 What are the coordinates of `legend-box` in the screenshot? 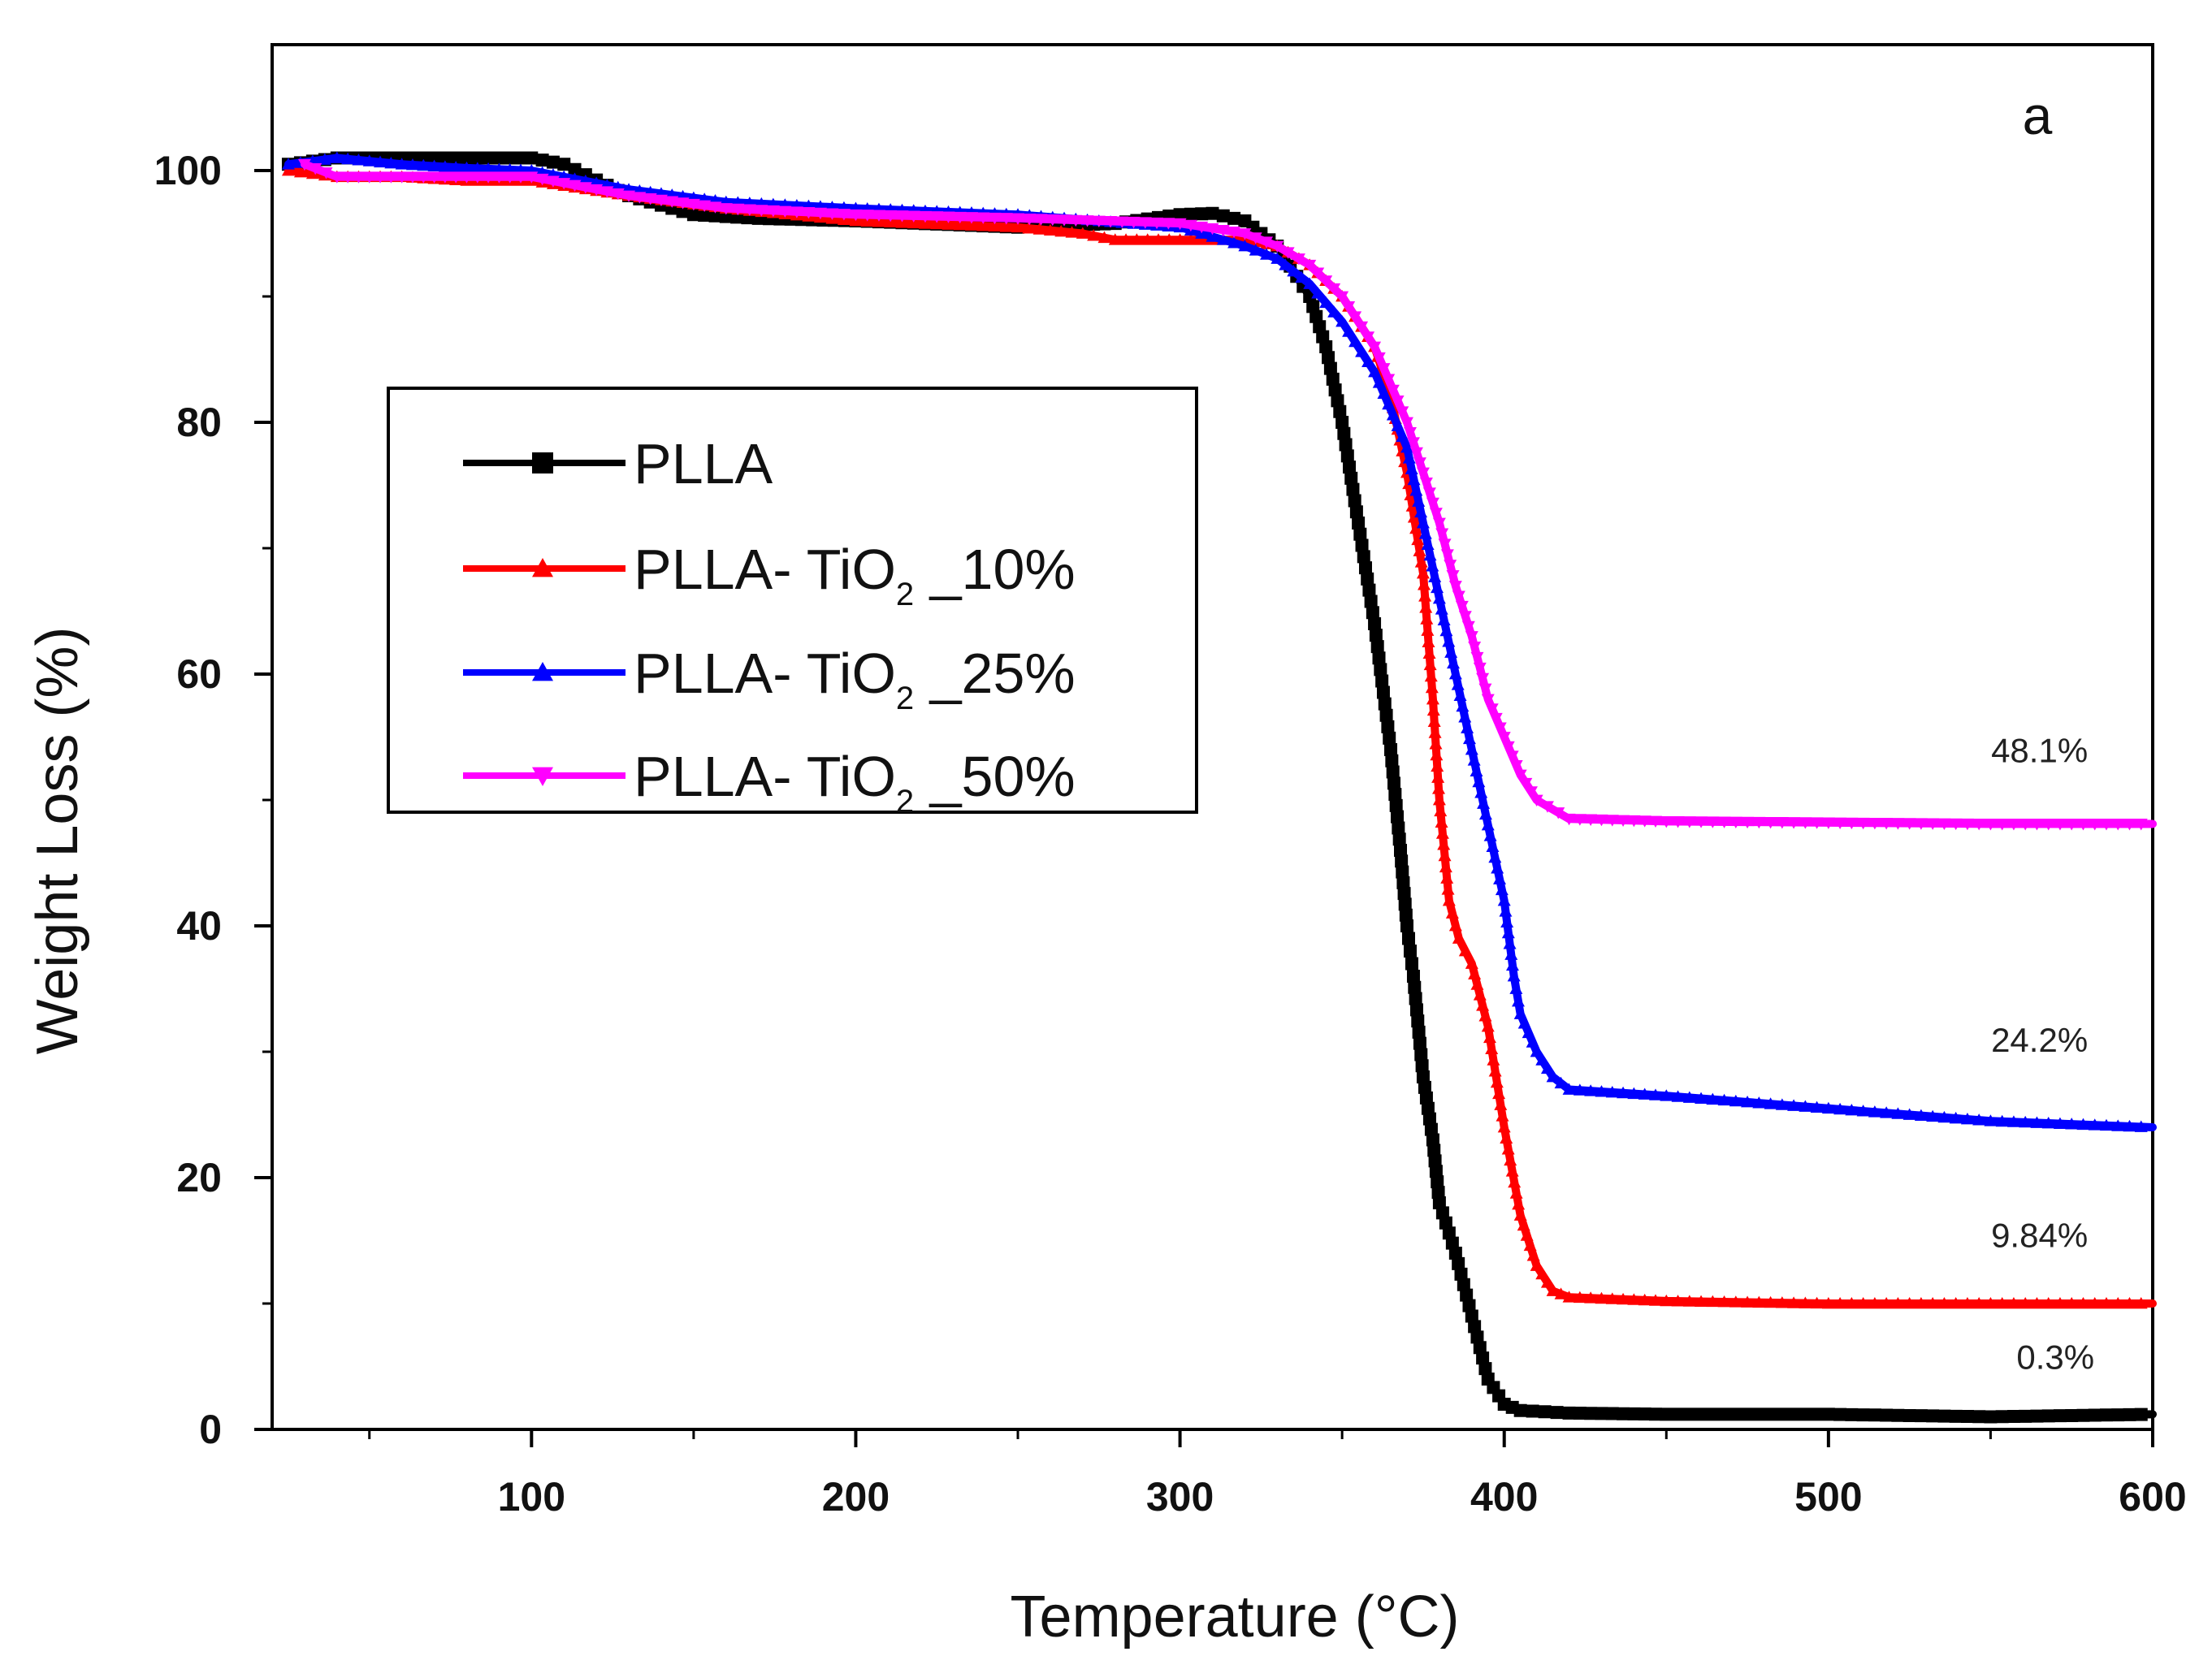 It's located at (792, 600).